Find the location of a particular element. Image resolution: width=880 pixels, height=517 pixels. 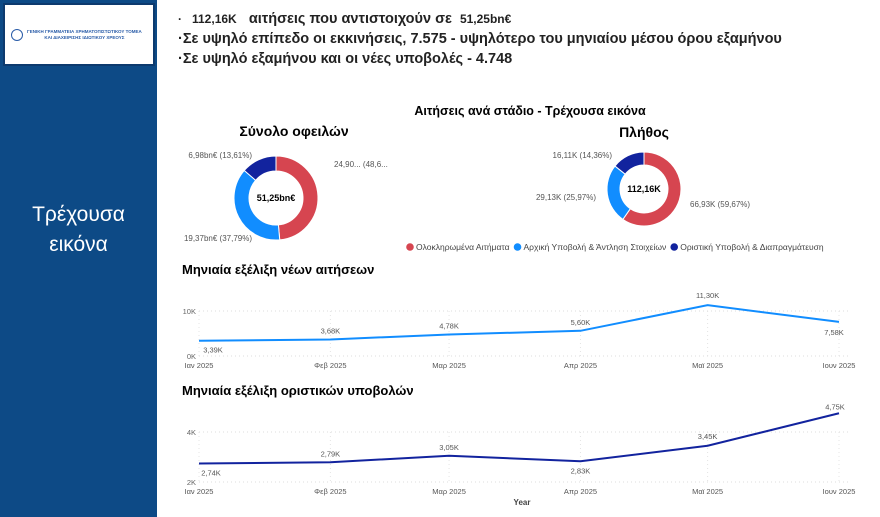

data-label: 2,83K is located at coordinates (581, 470).